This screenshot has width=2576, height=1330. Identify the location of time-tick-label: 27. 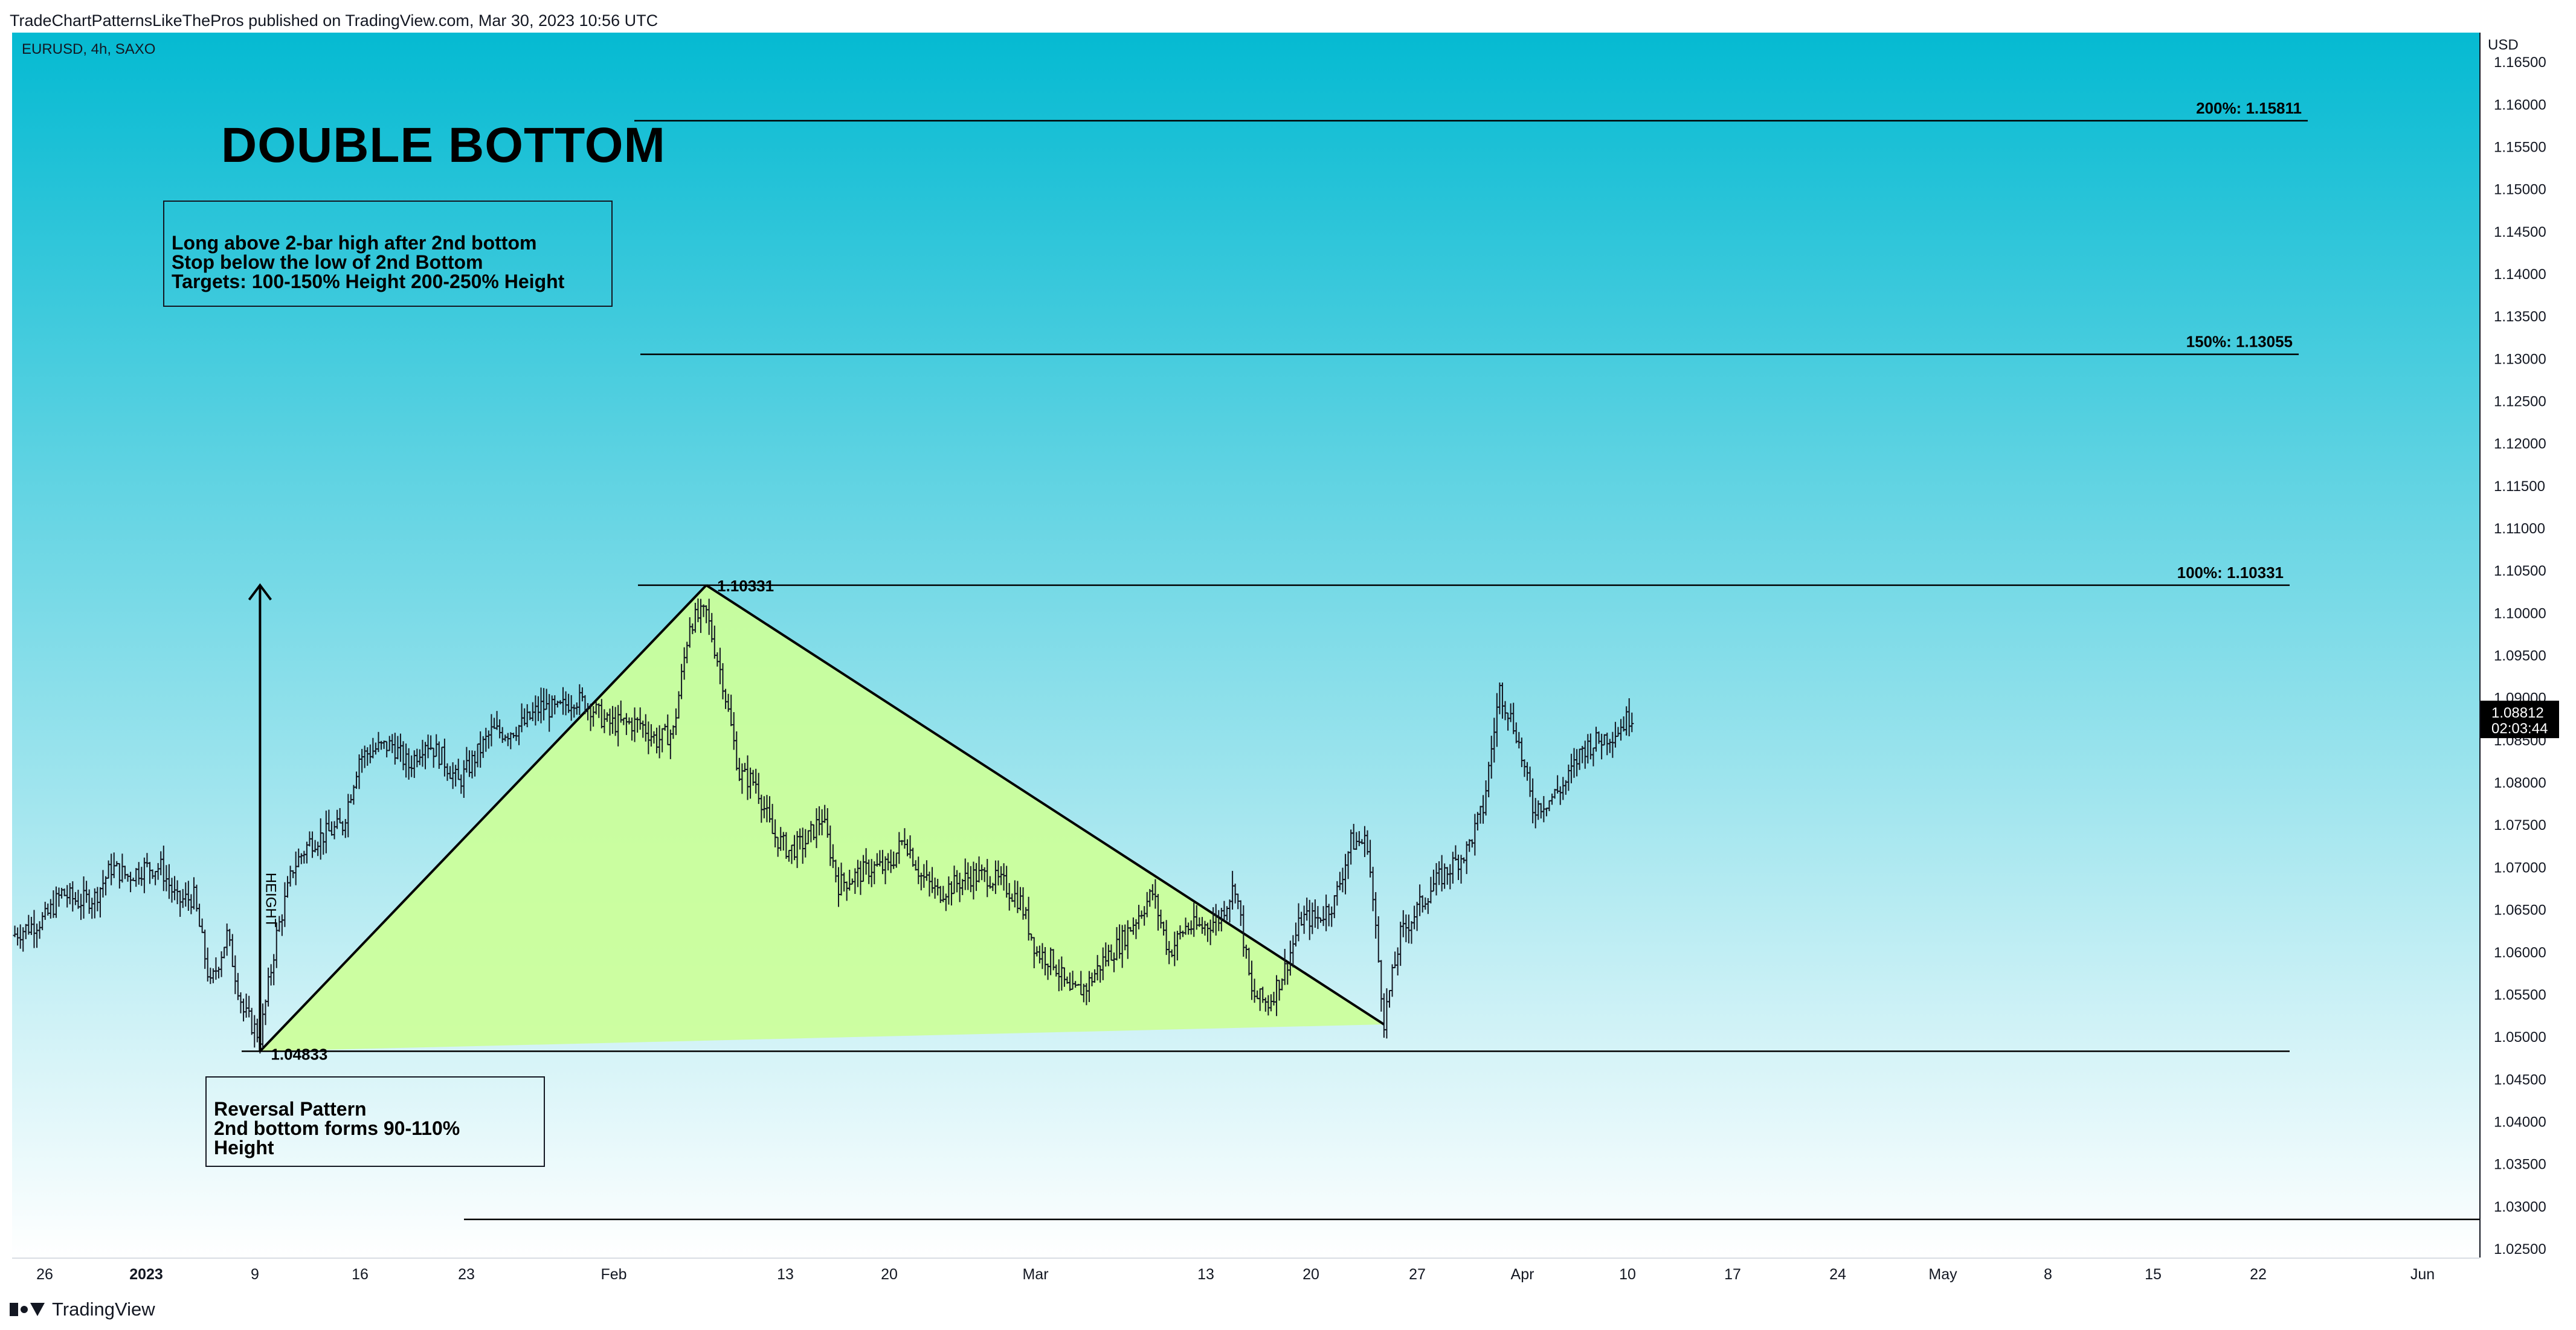
(1418, 1275).